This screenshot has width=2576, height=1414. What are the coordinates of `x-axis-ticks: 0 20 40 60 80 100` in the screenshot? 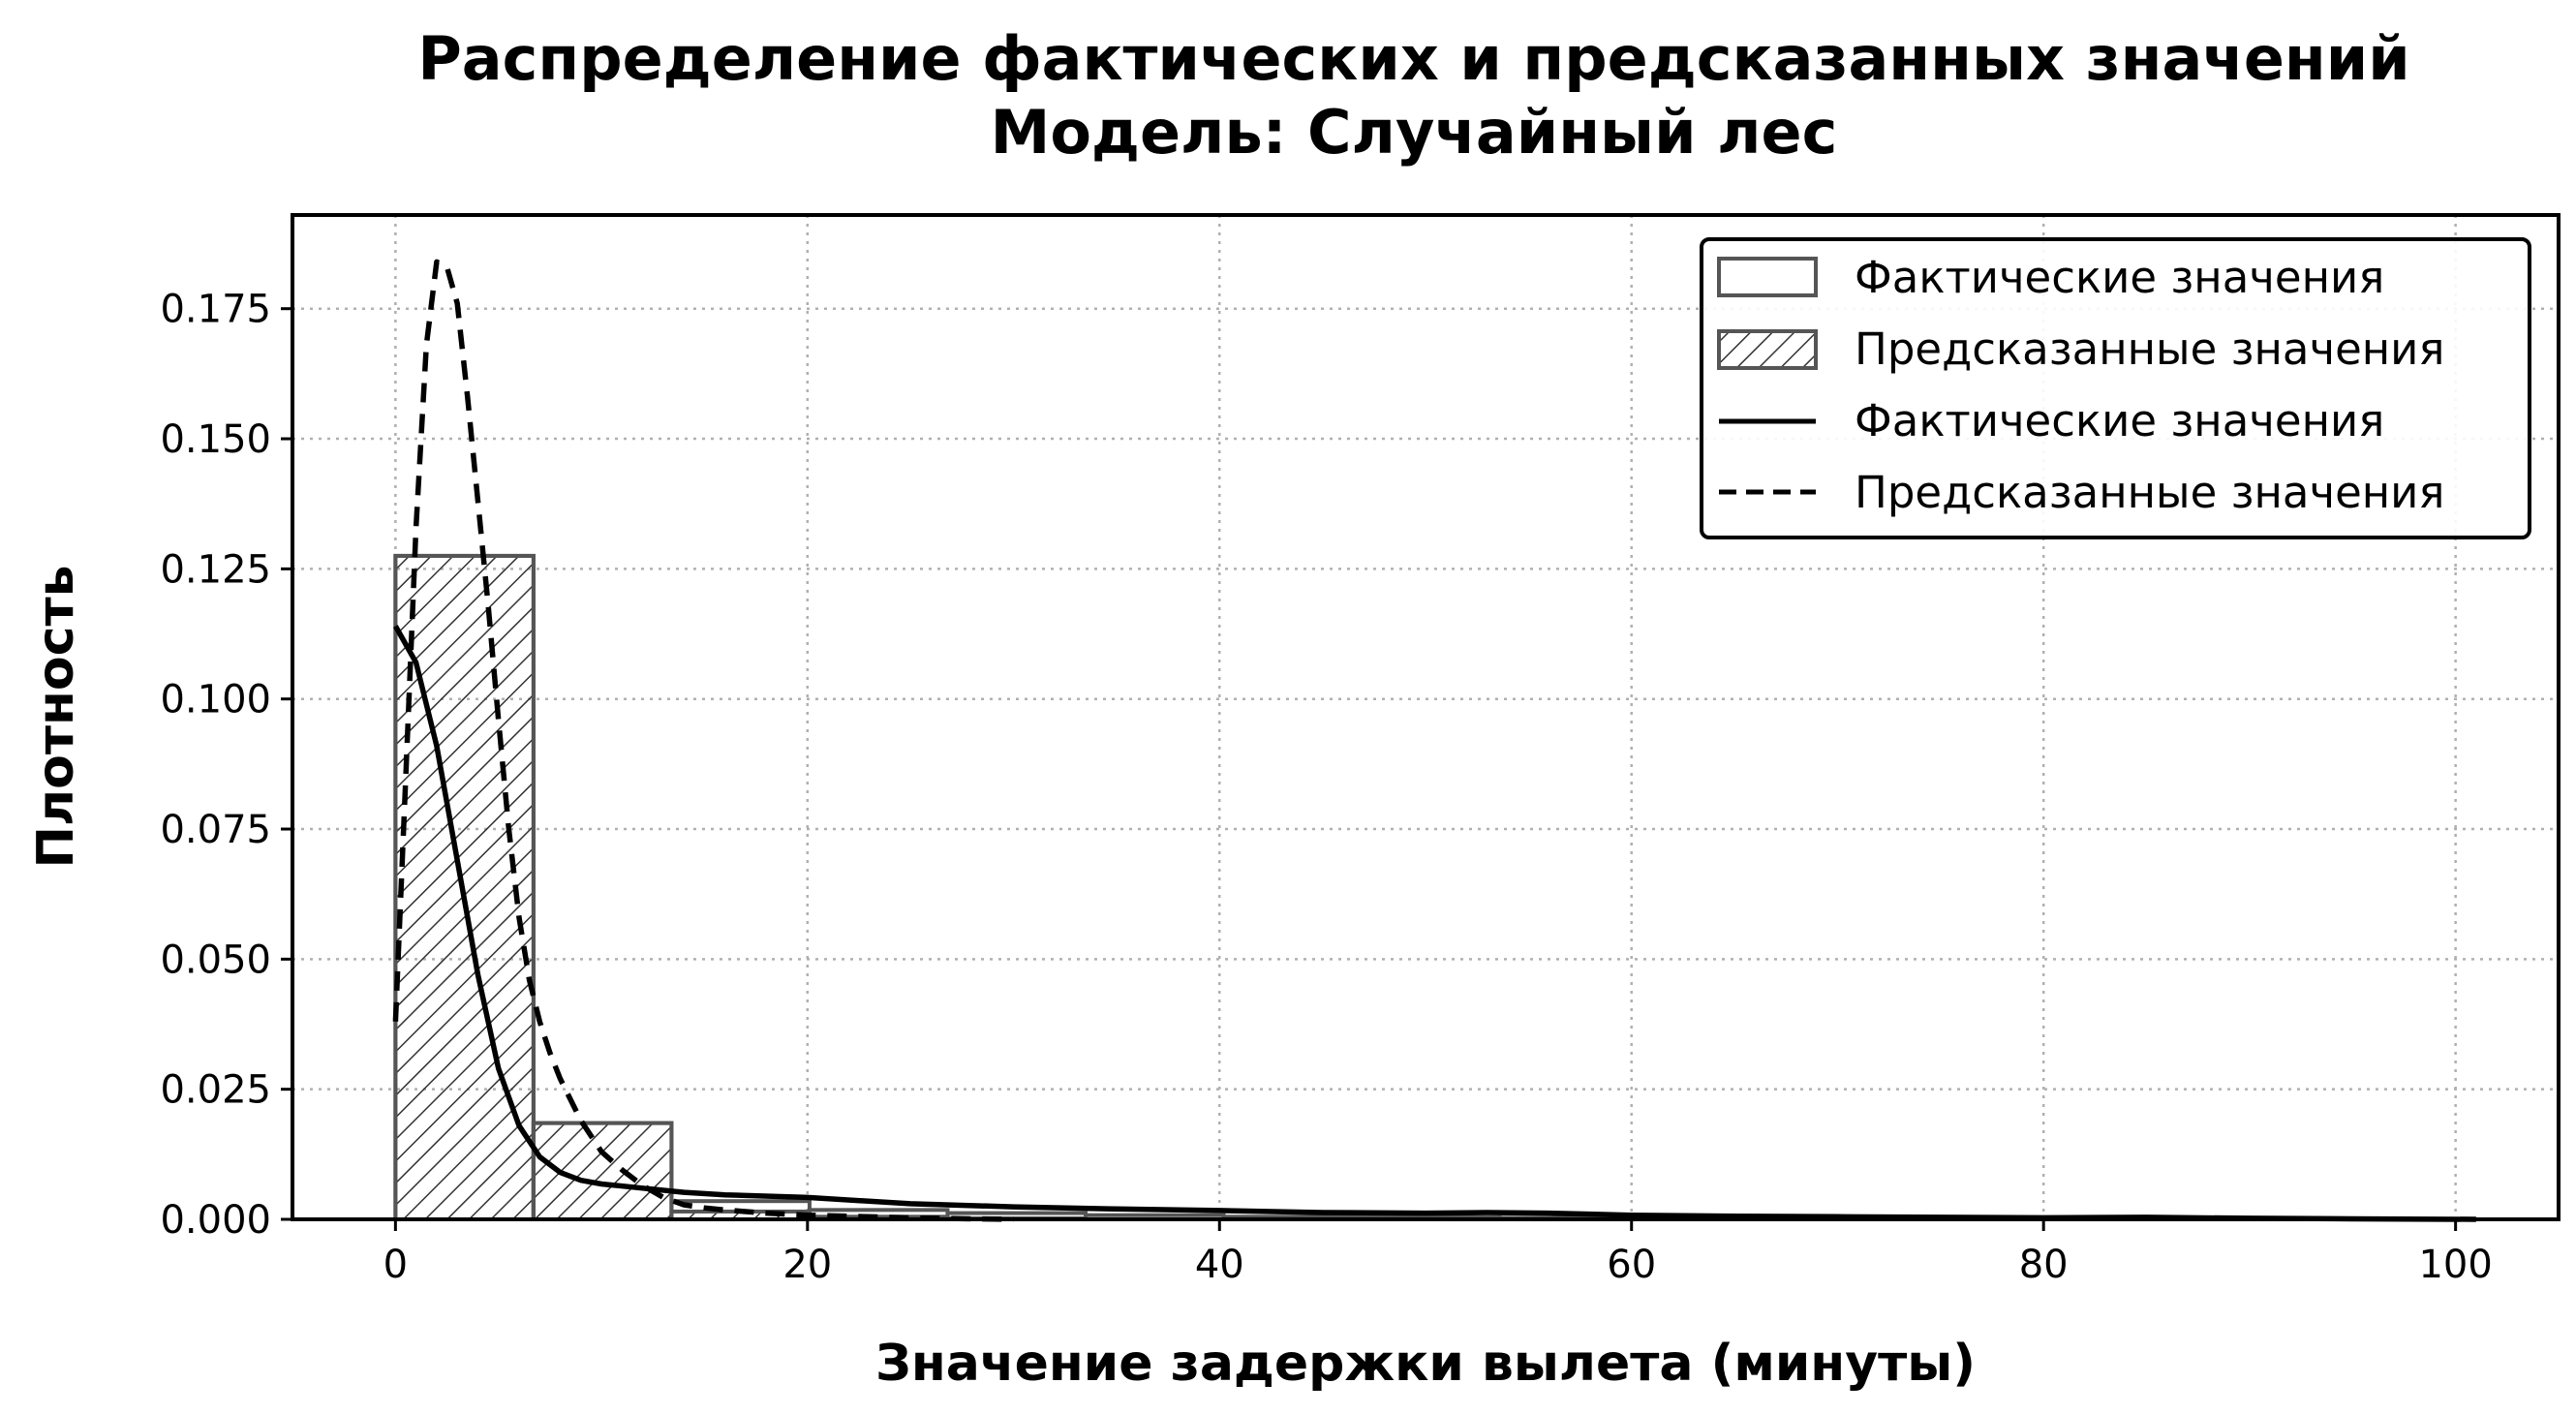 It's located at (1438, 1253).